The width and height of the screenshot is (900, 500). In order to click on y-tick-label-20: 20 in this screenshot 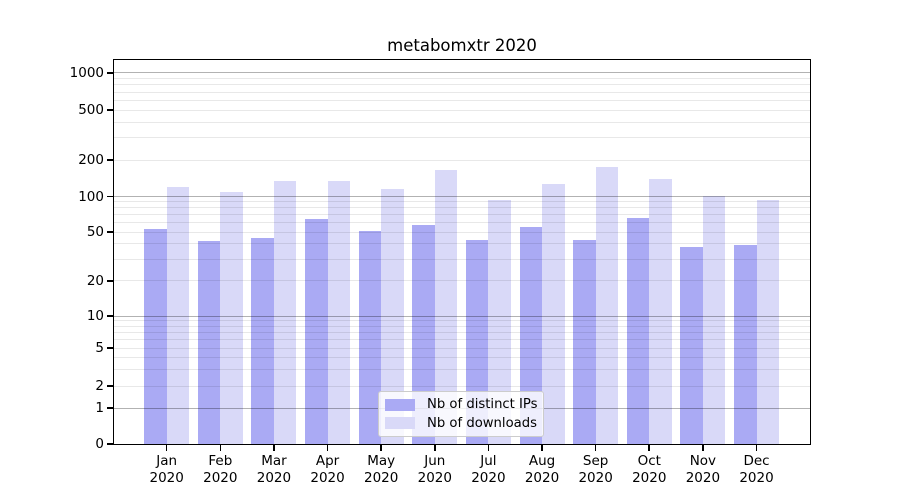, I will do `click(95, 280)`.